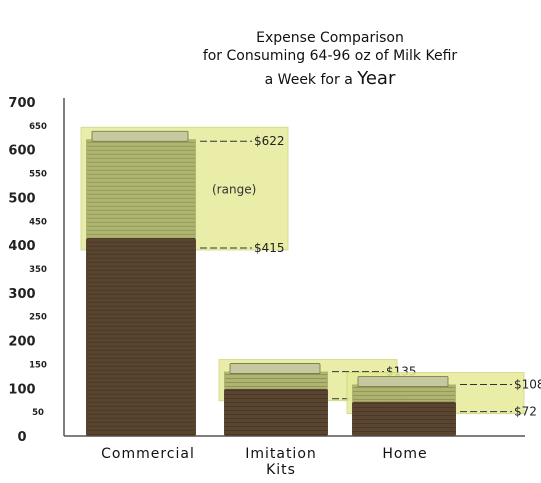  What do you see at coordinates (281, 470) in the screenshot?
I see `category-label: Kits` at bounding box center [281, 470].